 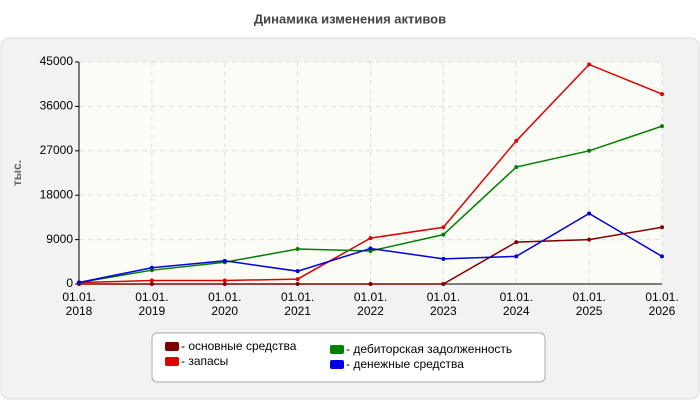 What do you see at coordinates (78, 304) in the screenshot?
I see `x-tick-label: 01.01. 2018` at bounding box center [78, 304].